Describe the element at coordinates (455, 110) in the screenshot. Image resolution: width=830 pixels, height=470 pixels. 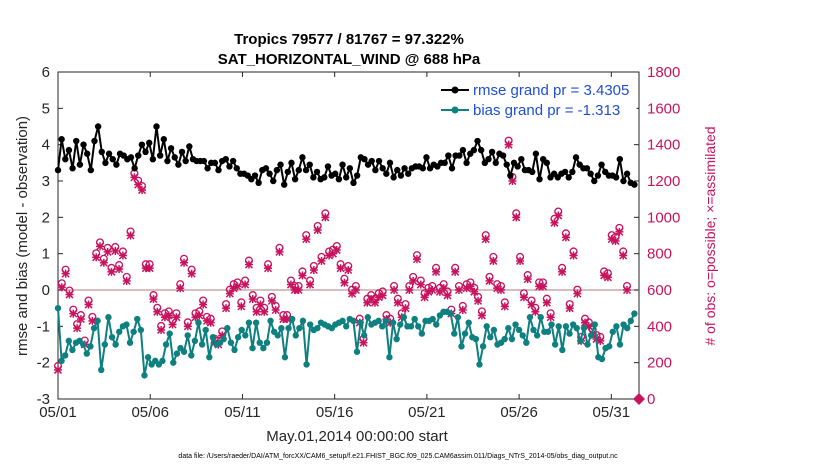
I see `legend-marker-bias` at that location.